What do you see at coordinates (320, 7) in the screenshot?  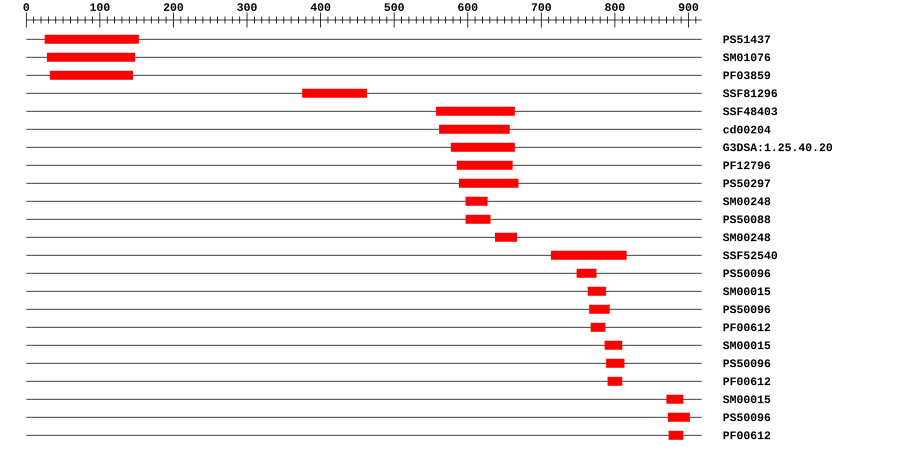 I see `x-tick-label: 400` at bounding box center [320, 7].